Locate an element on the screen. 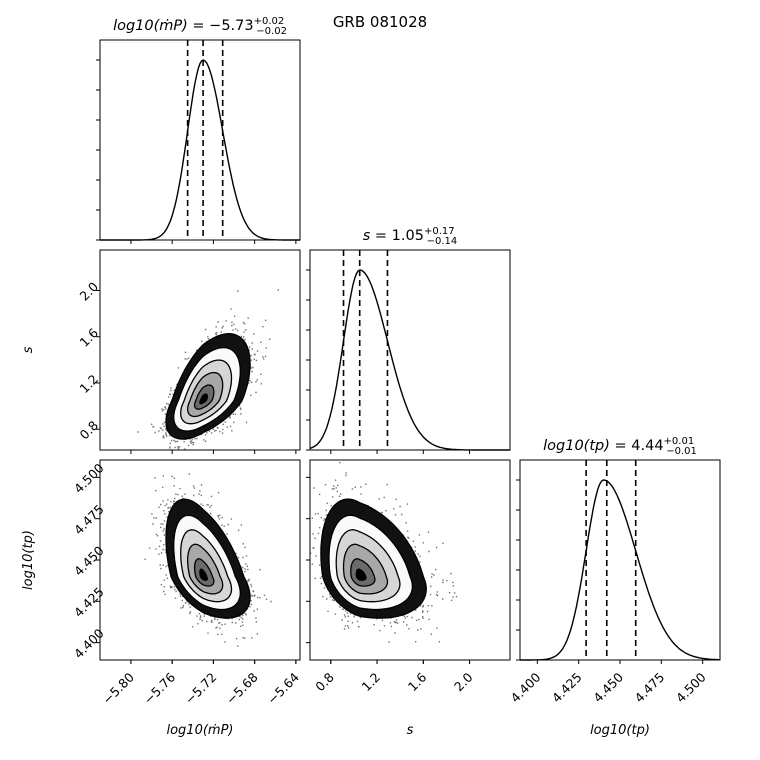  x-tick-label: 1.6 is located at coordinates (417, 681).